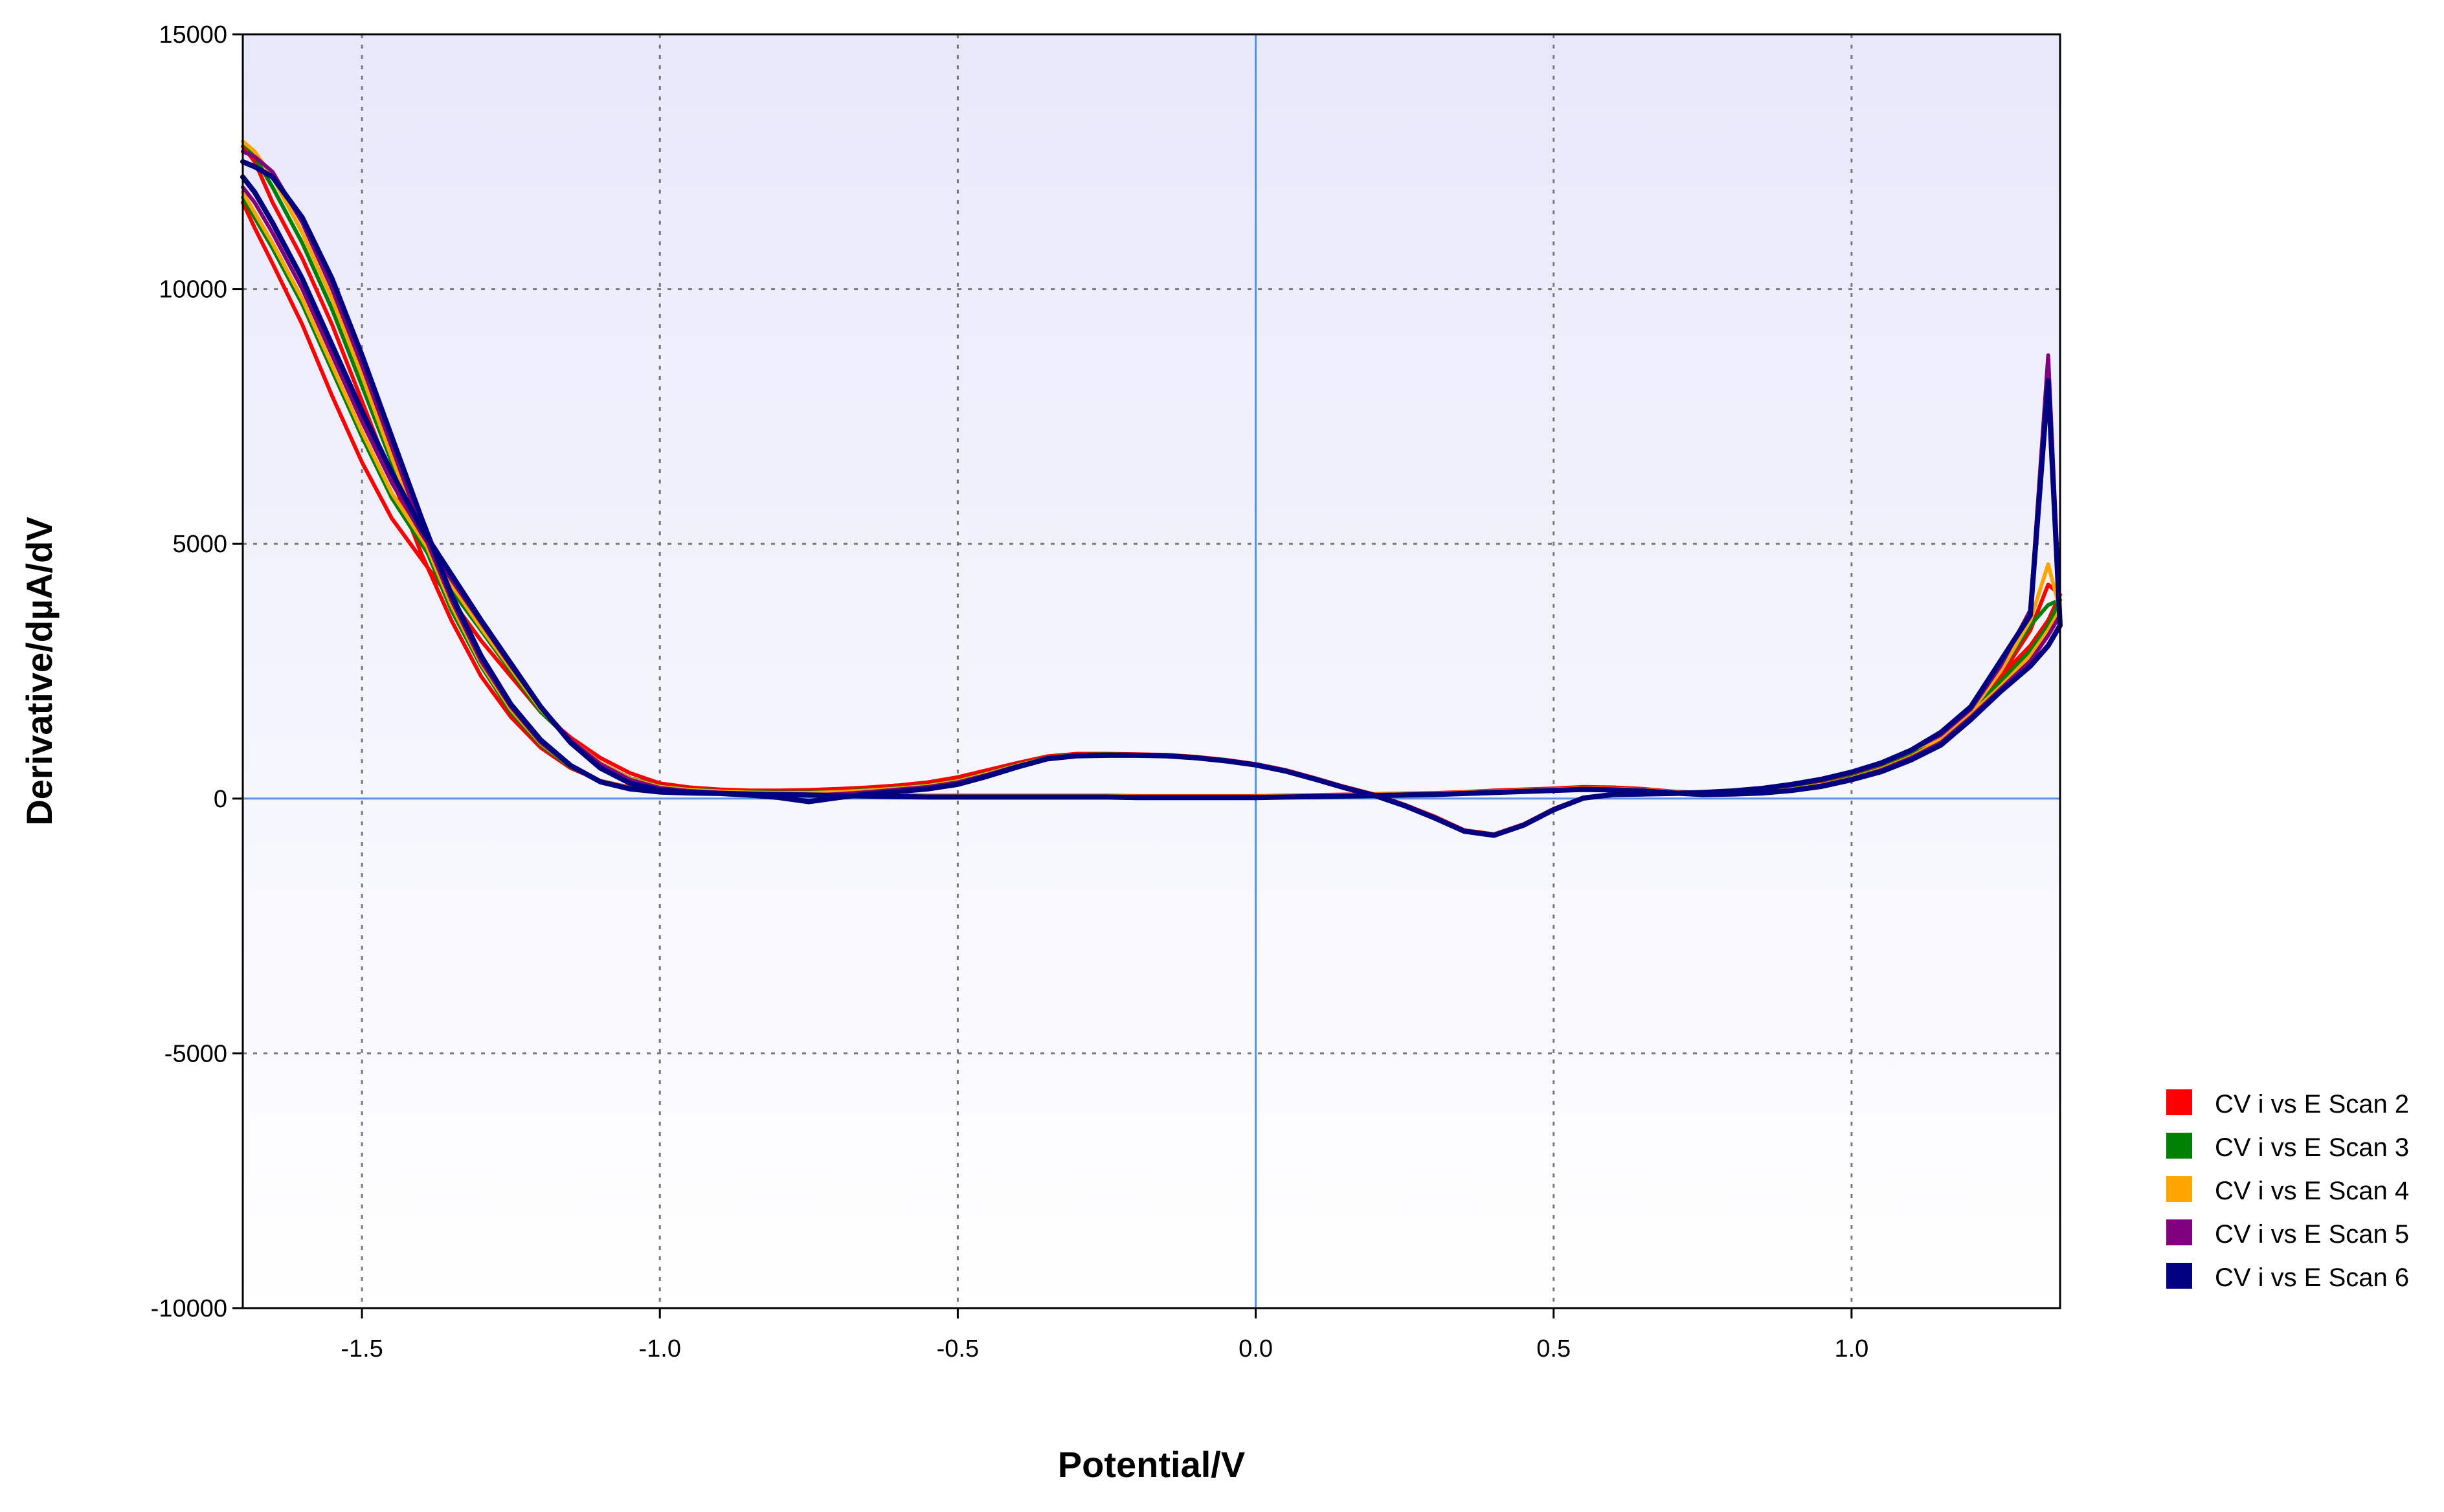 The image size is (2444, 1512). What do you see at coordinates (195, 1053) in the screenshot?
I see `y-tick-label: -5000` at bounding box center [195, 1053].